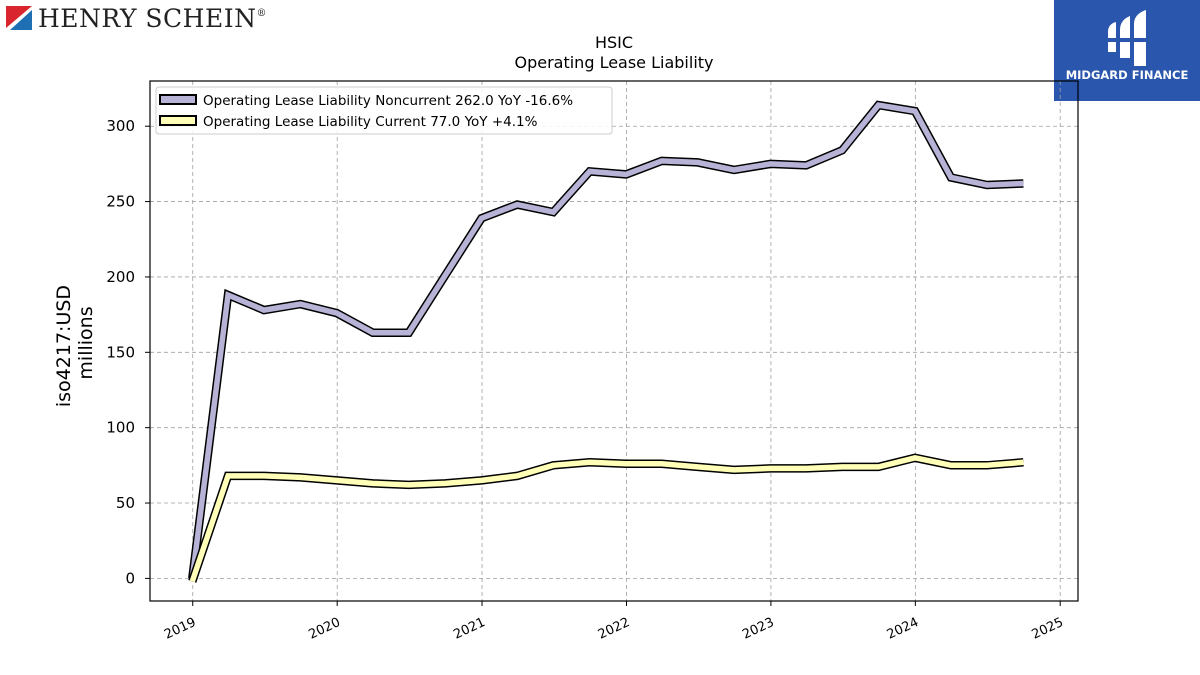  I want to click on y-tick-label: 50, so click(125, 503).